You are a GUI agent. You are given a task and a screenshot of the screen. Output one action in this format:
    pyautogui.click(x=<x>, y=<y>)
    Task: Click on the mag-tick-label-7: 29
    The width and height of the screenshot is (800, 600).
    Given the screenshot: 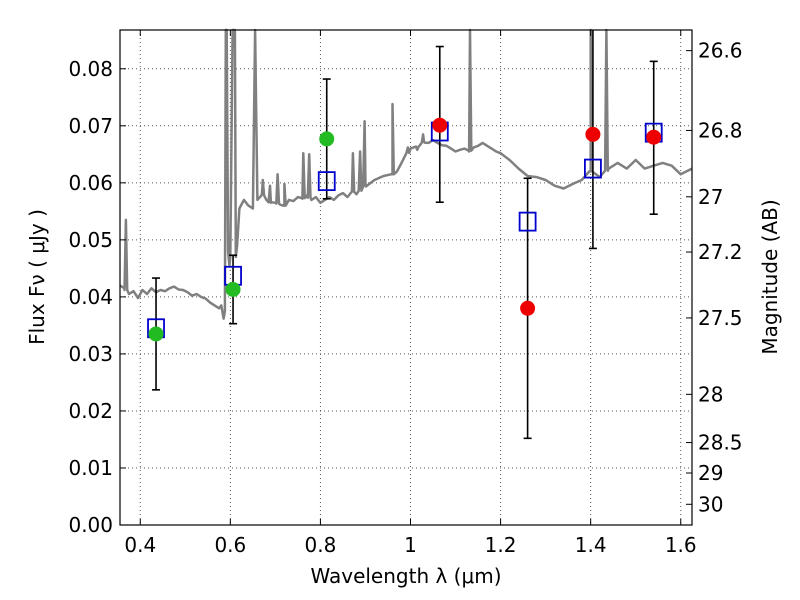 What is the action you would take?
    pyautogui.click(x=710, y=473)
    